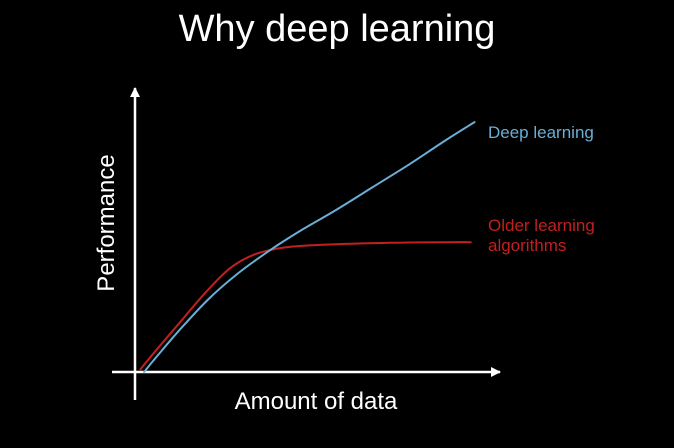 Image resolution: width=674 pixels, height=448 pixels. What do you see at coordinates (316, 401) in the screenshot?
I see `x-axis-label: Amount of data` at bounding box center [316, 401].